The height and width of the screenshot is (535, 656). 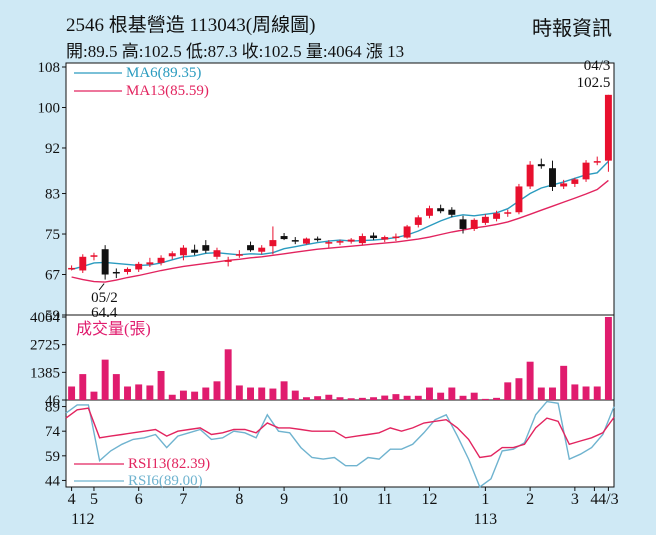 What do you see at coordinates (169, 464) in the screenshot?
I see `rsi13-legend-label: RSI13(82.39)` at bounding box center [169, 464].